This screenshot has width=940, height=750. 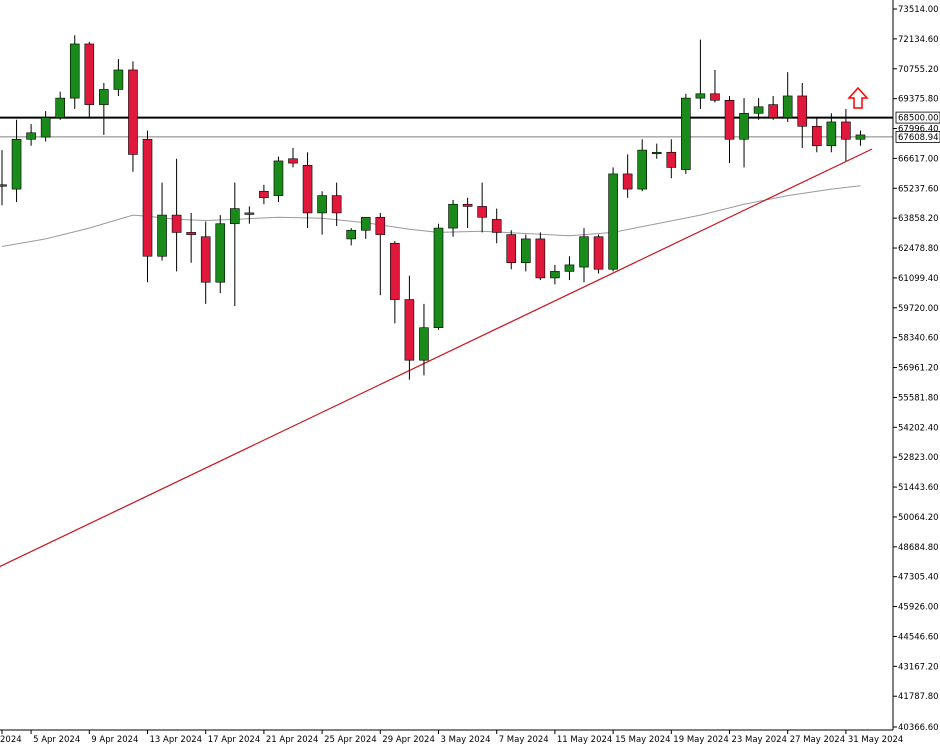 What do you see at coordinates (875, 740) in the screenshot?
I see `x-tick-label: 31 May 2024` at bounding box center [875, 740].